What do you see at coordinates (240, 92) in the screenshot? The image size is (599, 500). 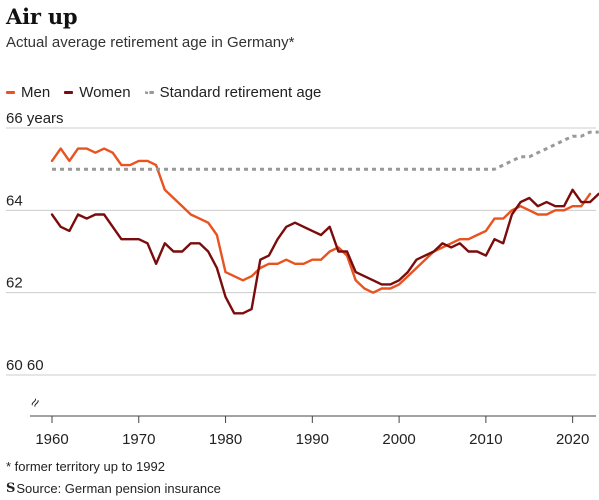 I see `legend-label-standard: Standard retirement age` at bounding box center [240, 92].